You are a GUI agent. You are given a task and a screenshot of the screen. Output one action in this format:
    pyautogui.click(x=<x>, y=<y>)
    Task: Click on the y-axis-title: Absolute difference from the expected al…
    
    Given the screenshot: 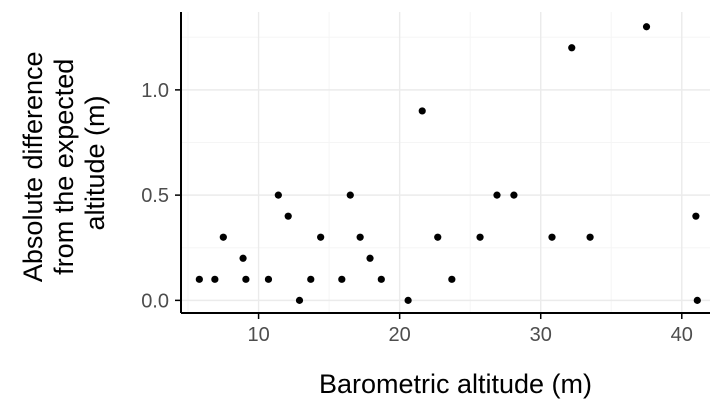 What is the action you would take?
    pyautogui.click(x=64, y=163)
    